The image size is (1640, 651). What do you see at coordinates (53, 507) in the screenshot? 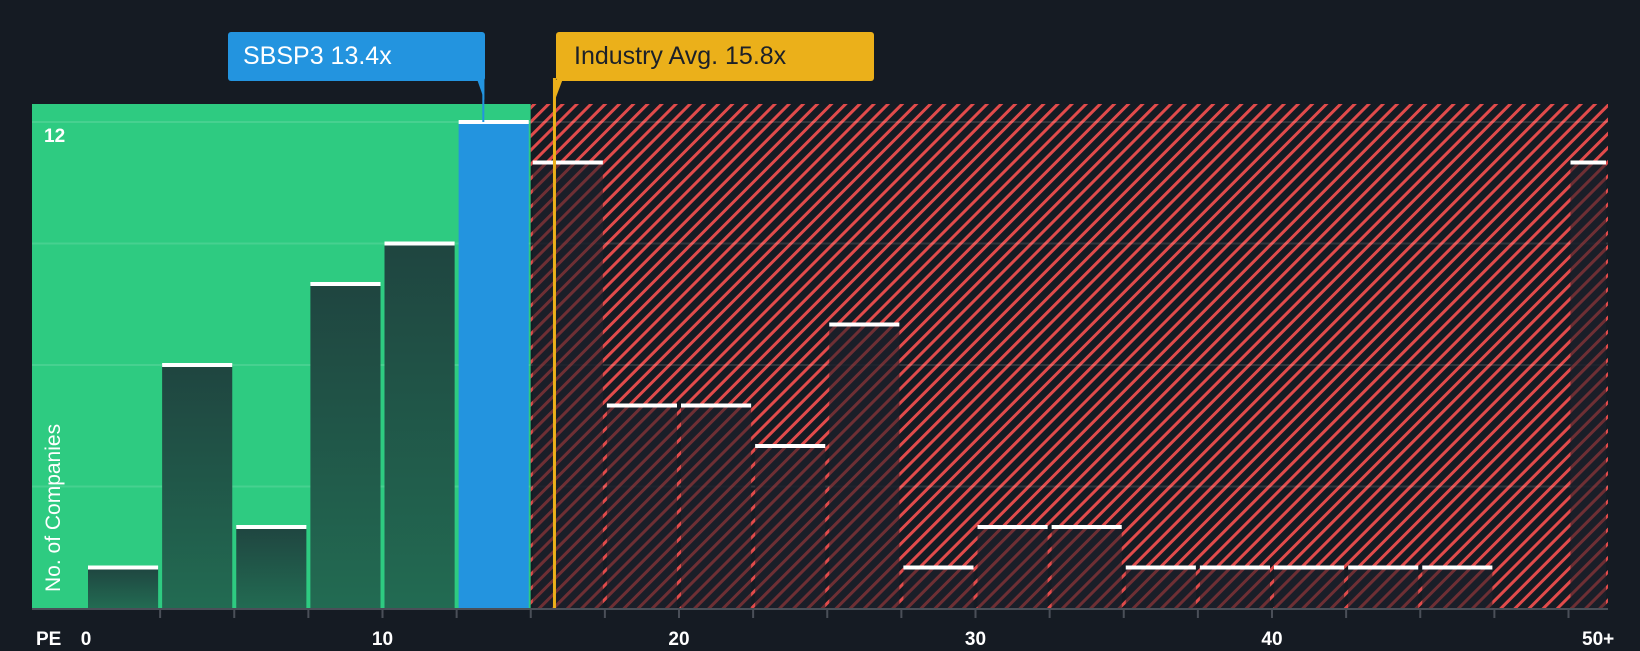
I see `y-axis-label: No. of Companies` at bounding box center [53, 507].